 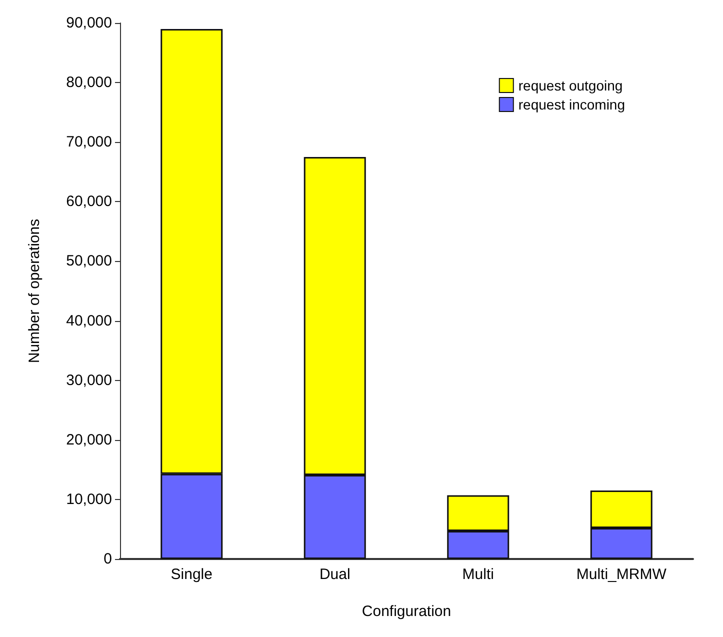 I want to click on x-axis-title: Configuration, so click(x=407, y=611).